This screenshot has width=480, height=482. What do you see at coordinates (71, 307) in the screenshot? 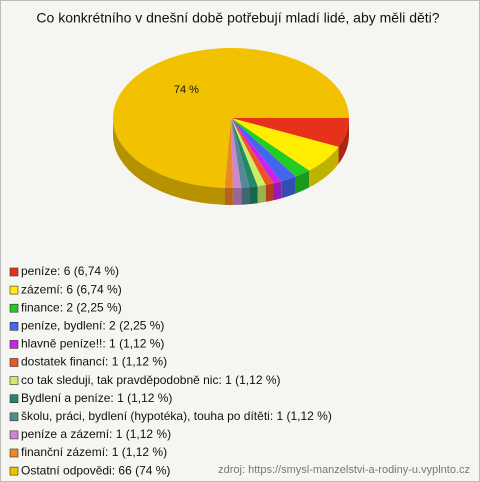
I see `legend-label: finance: 2 (2,25 %)` at bounding box center [71, 307].